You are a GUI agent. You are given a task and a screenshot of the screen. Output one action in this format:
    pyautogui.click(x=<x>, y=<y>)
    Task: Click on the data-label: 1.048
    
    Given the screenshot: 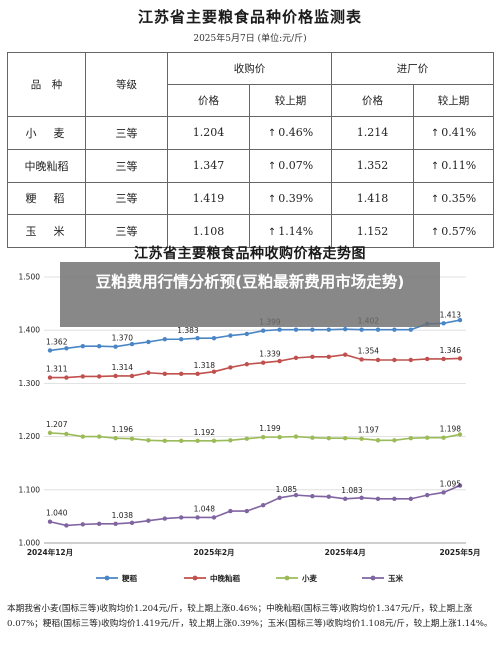 What is the action you would take?
    pyautogui.click(x=205, y=508)
    